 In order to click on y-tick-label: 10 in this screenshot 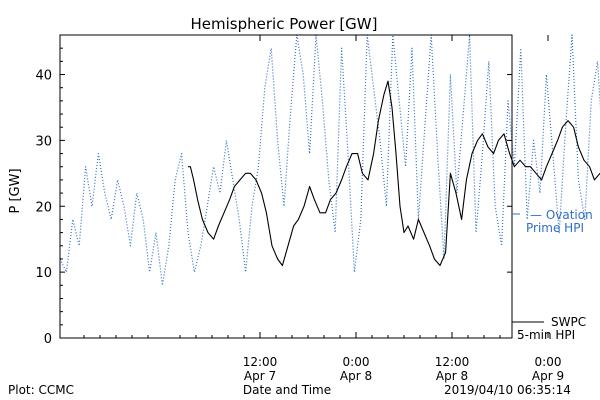, I will do `click(43, 273)`.